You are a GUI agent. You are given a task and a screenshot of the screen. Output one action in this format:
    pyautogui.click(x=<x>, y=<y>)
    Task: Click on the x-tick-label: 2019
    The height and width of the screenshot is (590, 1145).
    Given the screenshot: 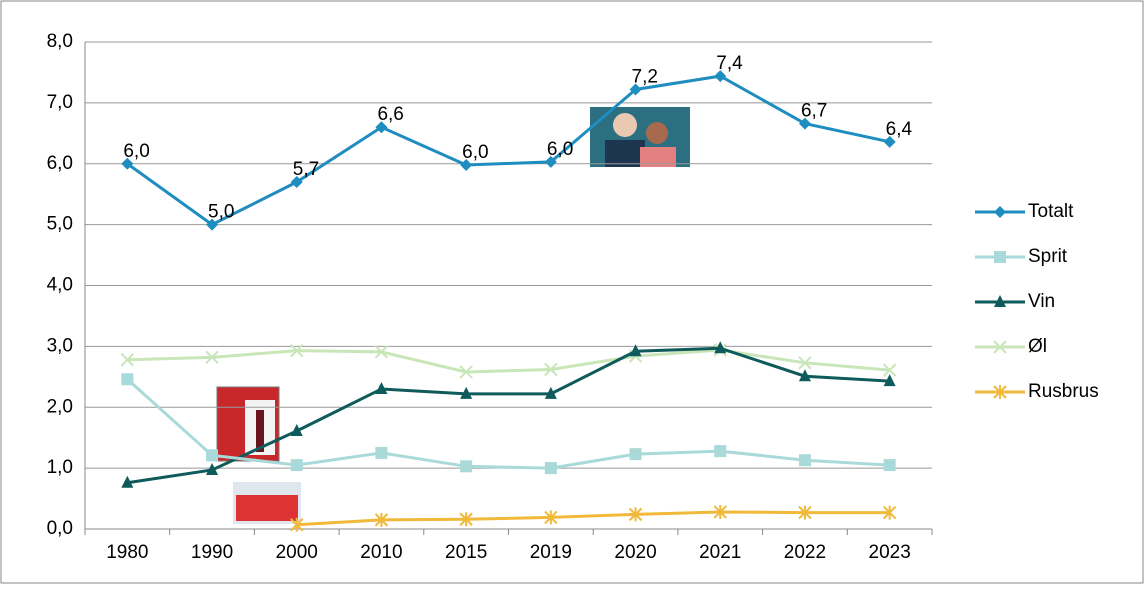 What is the action you would take?
    pyautogui.click(x=551, y=552)
    